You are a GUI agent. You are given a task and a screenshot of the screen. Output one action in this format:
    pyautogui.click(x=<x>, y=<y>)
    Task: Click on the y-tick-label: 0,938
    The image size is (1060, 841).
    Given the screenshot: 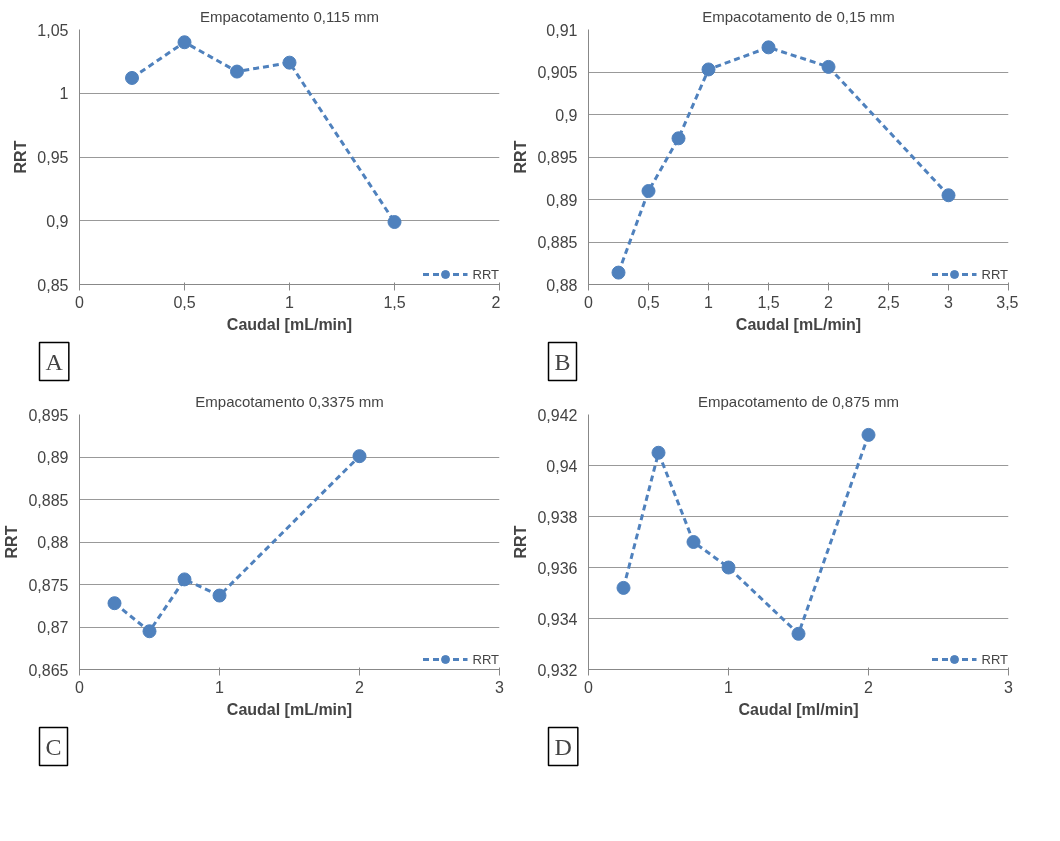 What is the action you would take?
    pyautogui.click(x=557, y=517)
    